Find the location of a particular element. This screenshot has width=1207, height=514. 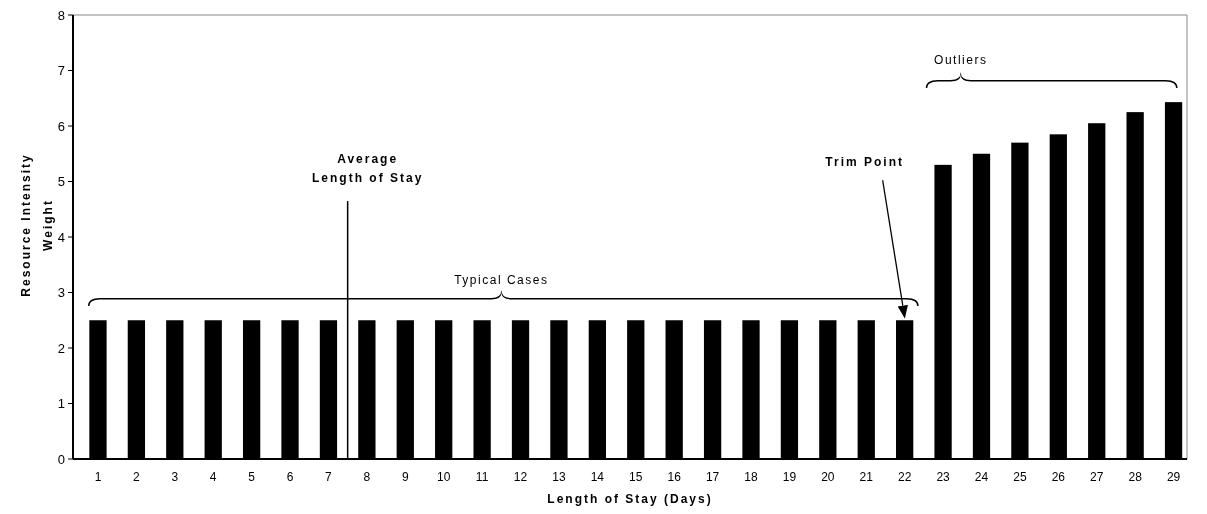

y-tick-label: 6 is located at coordinates (61, 126).